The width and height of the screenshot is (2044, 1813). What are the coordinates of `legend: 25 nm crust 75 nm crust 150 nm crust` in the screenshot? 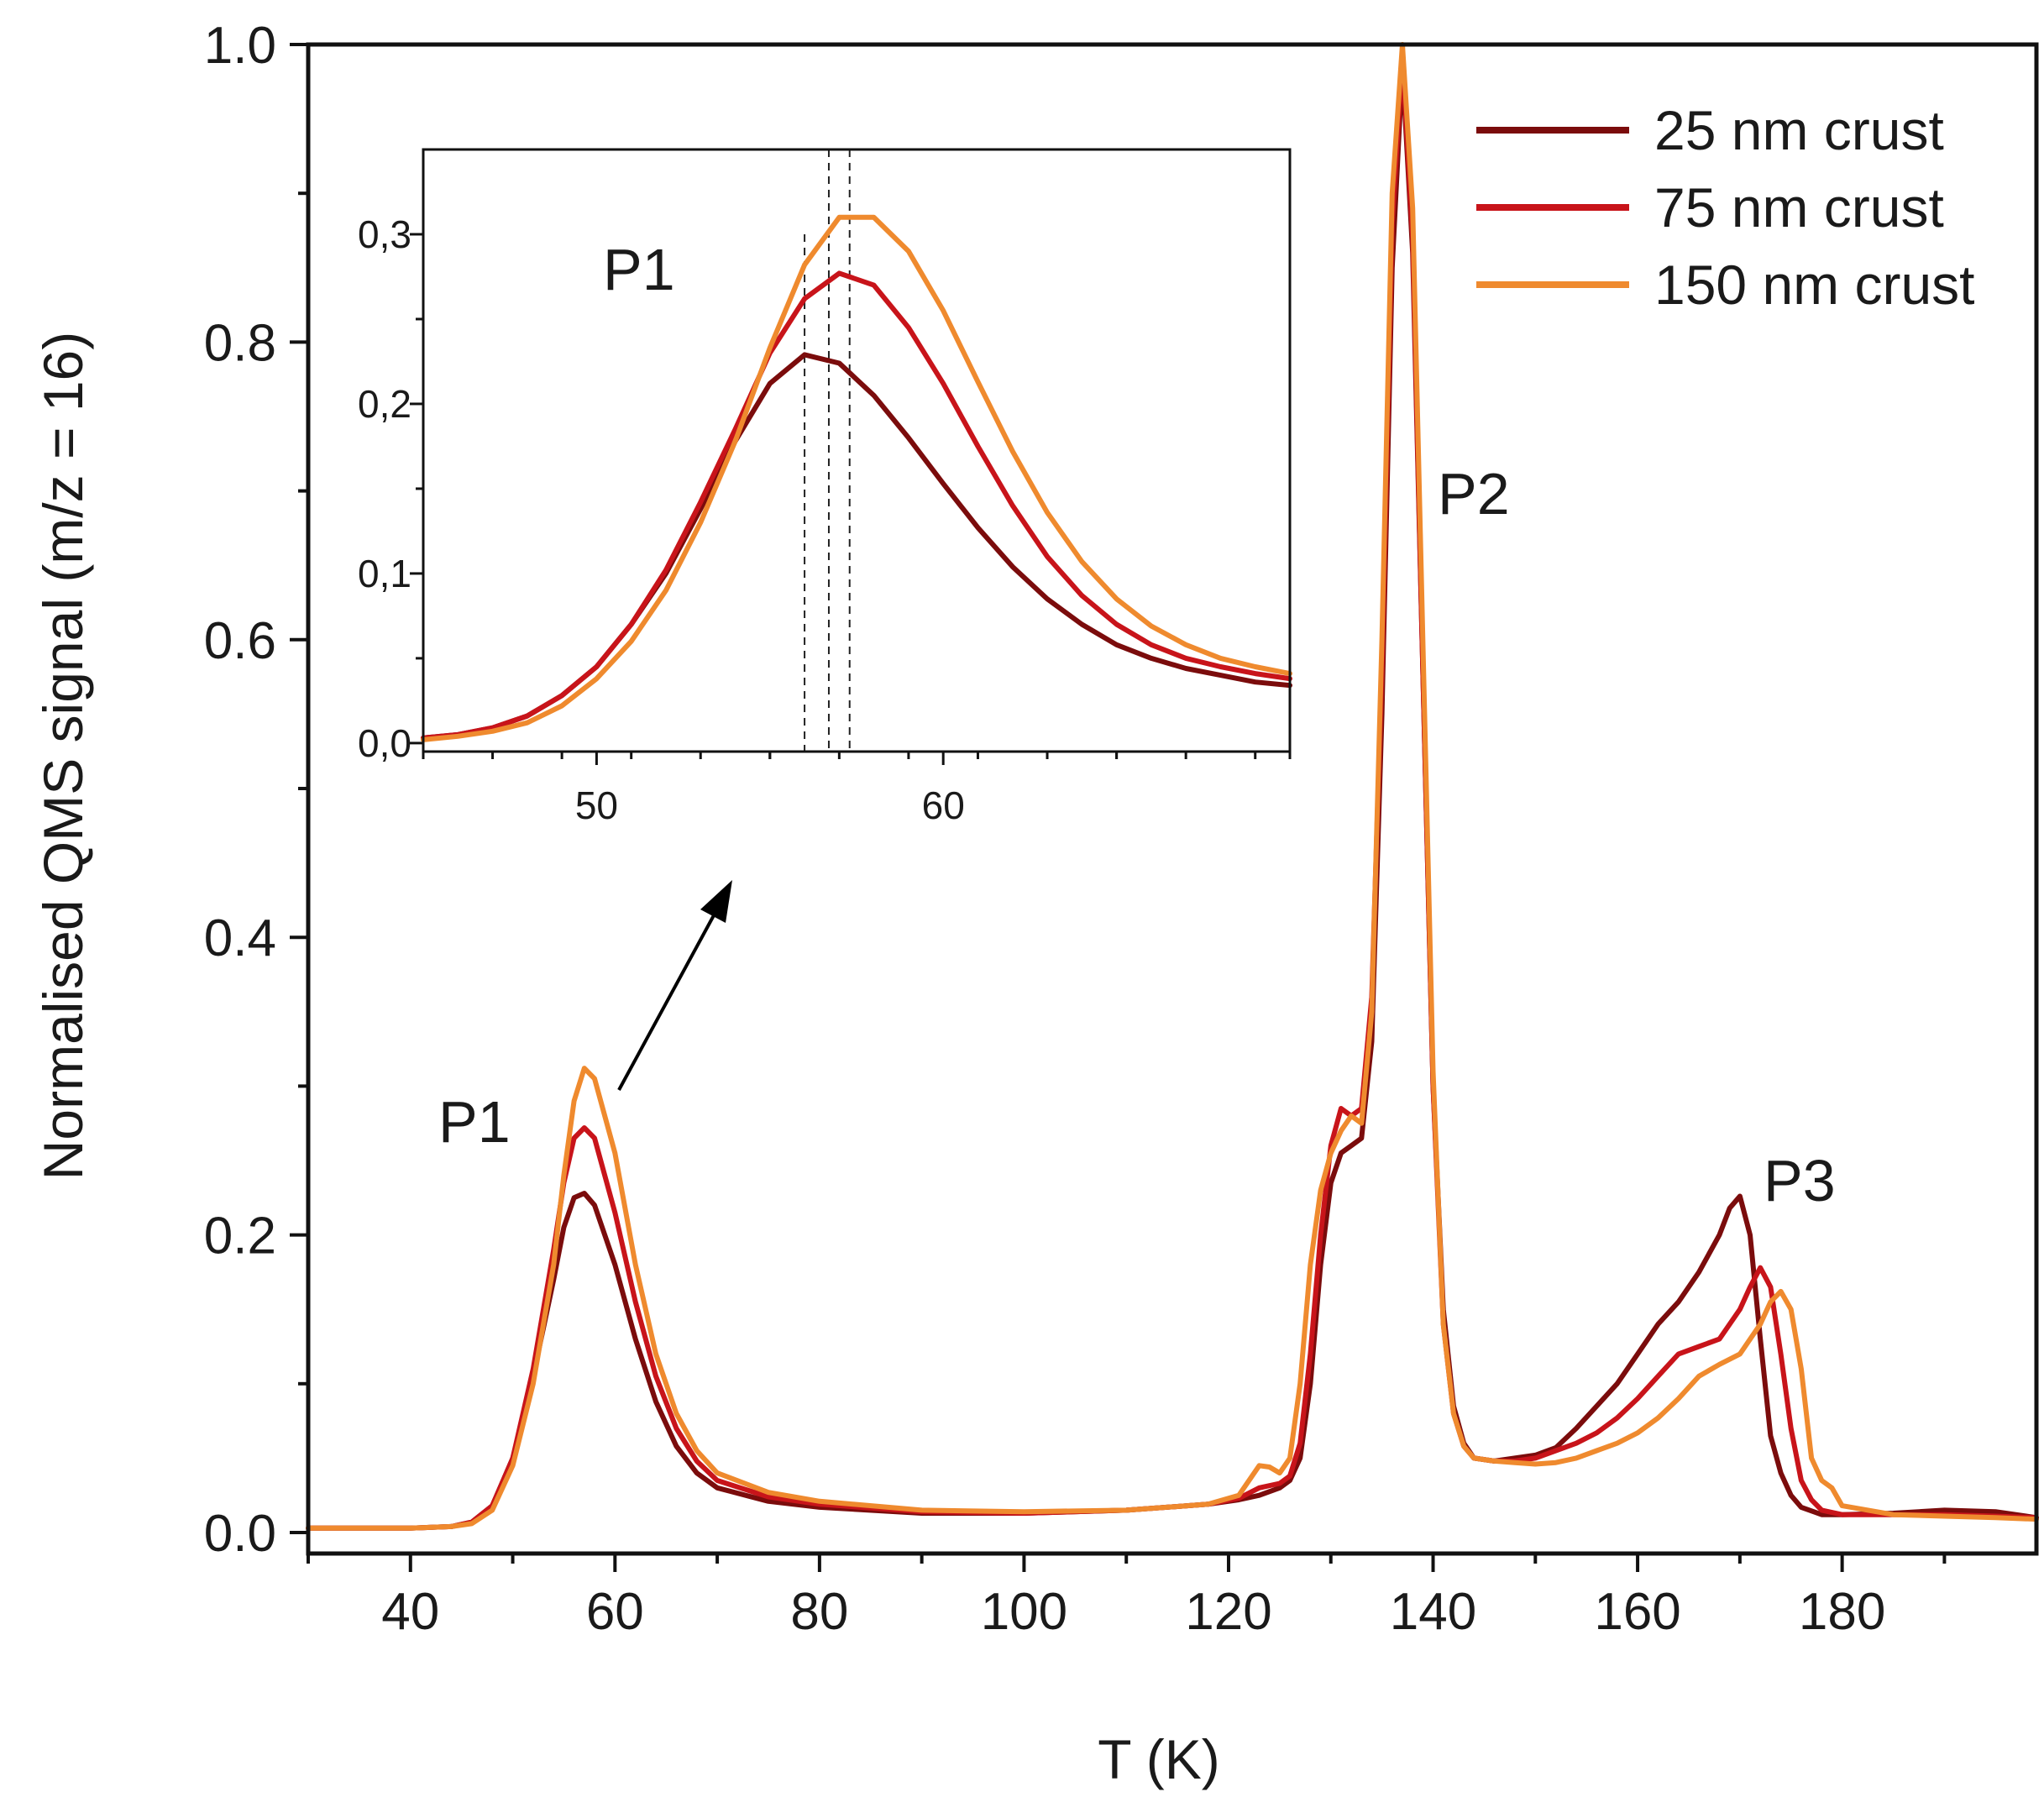 It's located at (1725, 207).